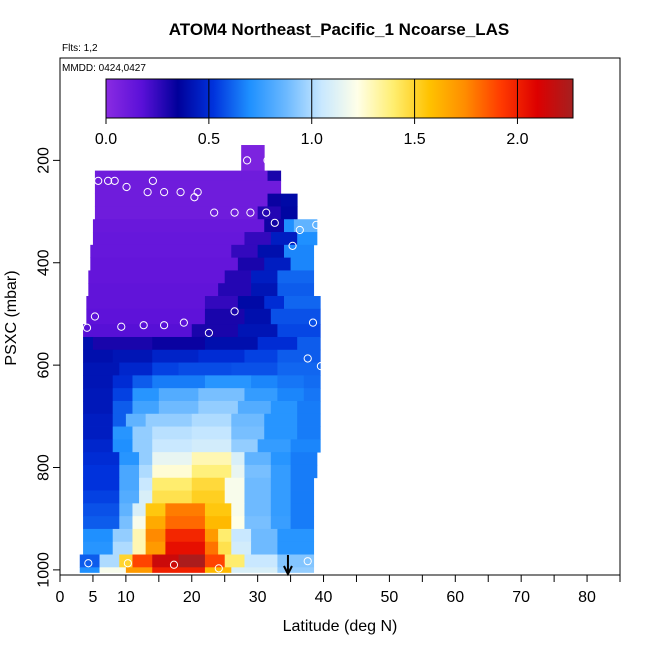 Image resolution: width=650 pixels, height=650 pixels. What do you see at coordinates (11, 317) in the screenshot?
I see `y-axis-label: PSXC (mbar)` at bounding box center [11, 317].